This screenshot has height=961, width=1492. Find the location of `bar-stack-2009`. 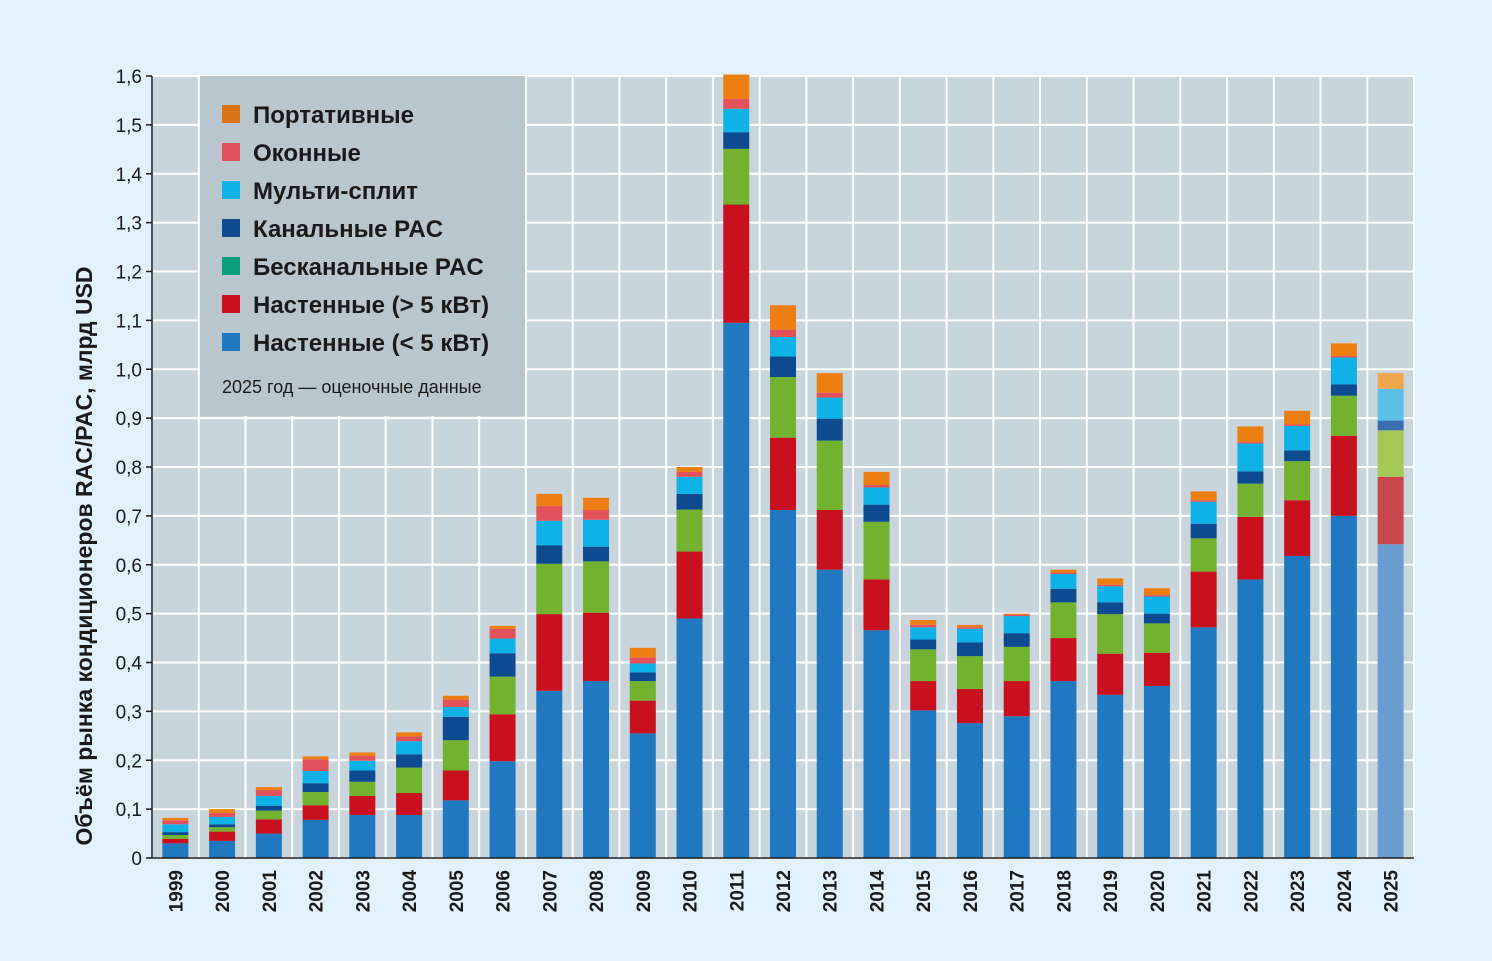

bar-stack-2009 is located at coordinates (642, 752).